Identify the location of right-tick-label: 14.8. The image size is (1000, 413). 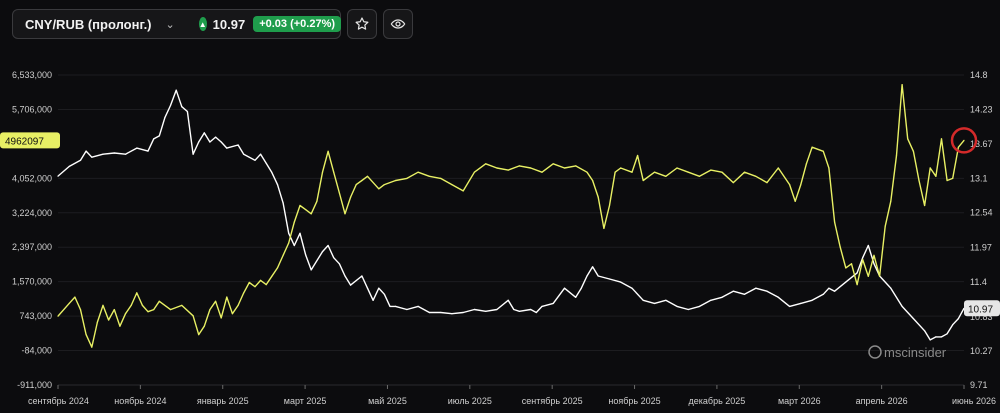
(979, 75).